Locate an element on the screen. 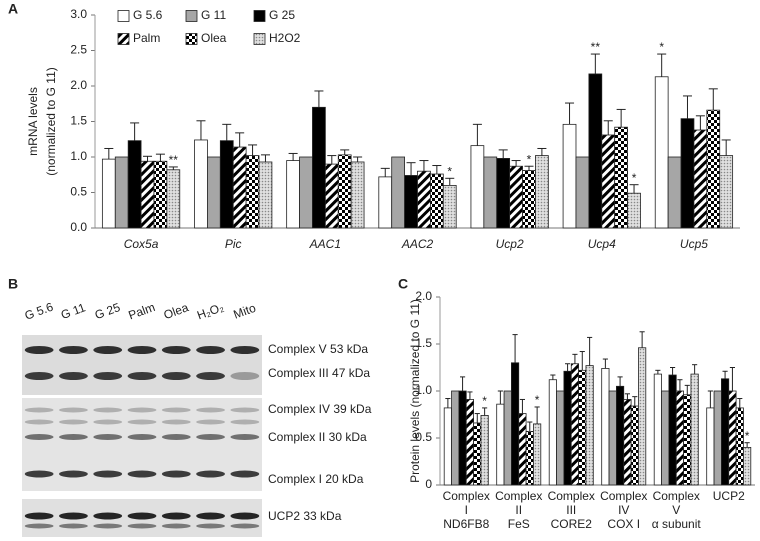 This screenshot has height=541, width=760. band-label: UCP2 33 kDa is located at coordinates (305, 516).